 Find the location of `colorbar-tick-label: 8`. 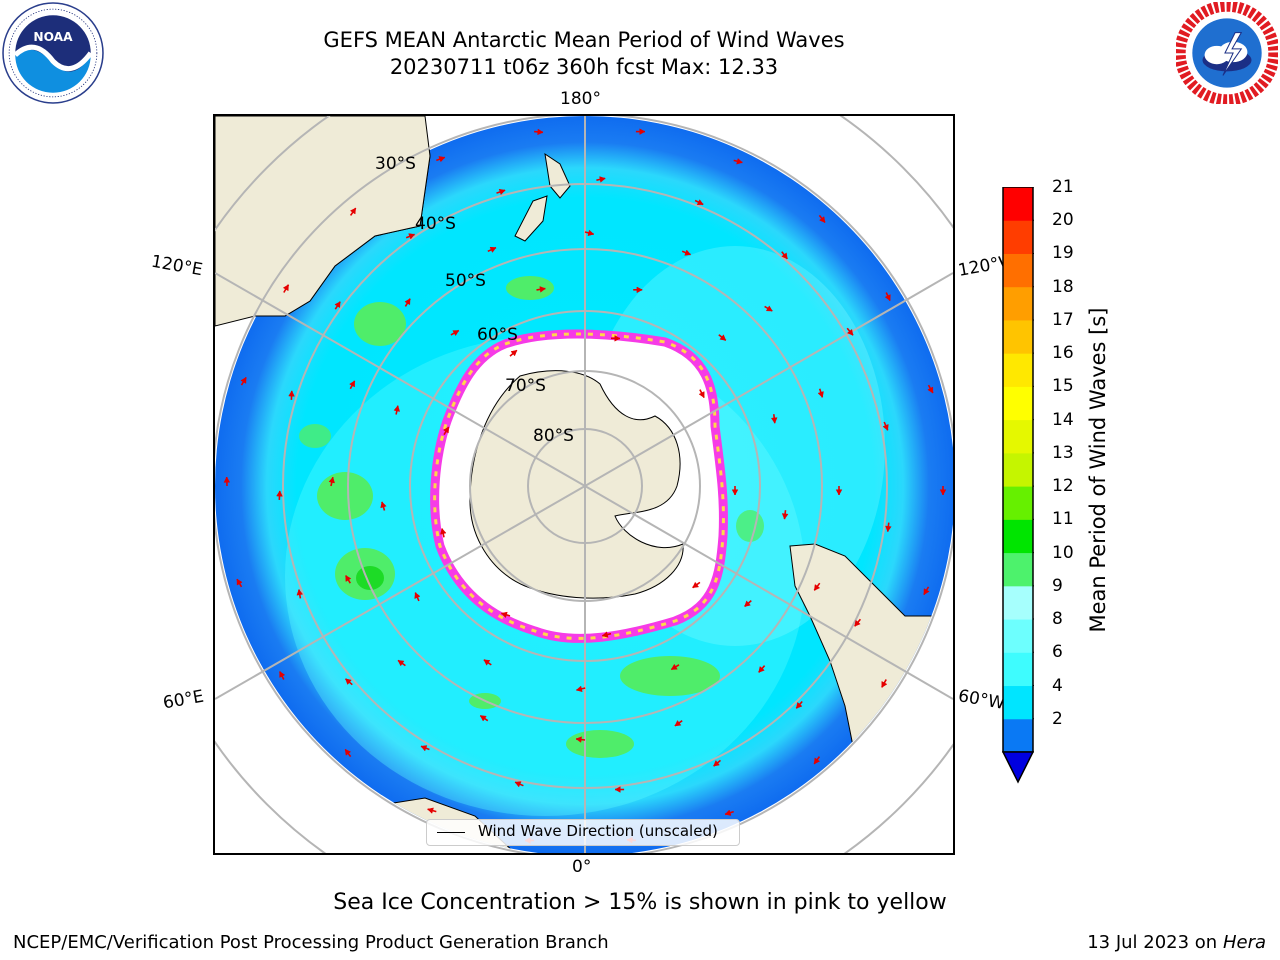

colorbar-tick-label: 8 is located at coordinates (1057, 619).